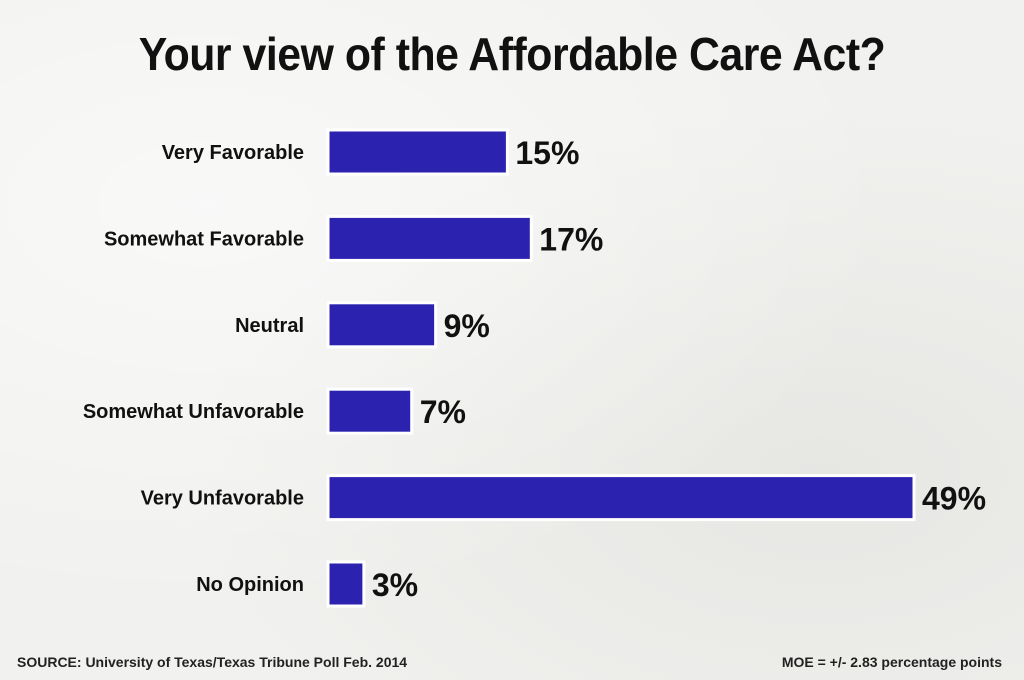 The image size is (1024, 680). Describe the element at coordinates (269, 326) in the screenshot. I see `category-label-neutral: Neutral` at that location.